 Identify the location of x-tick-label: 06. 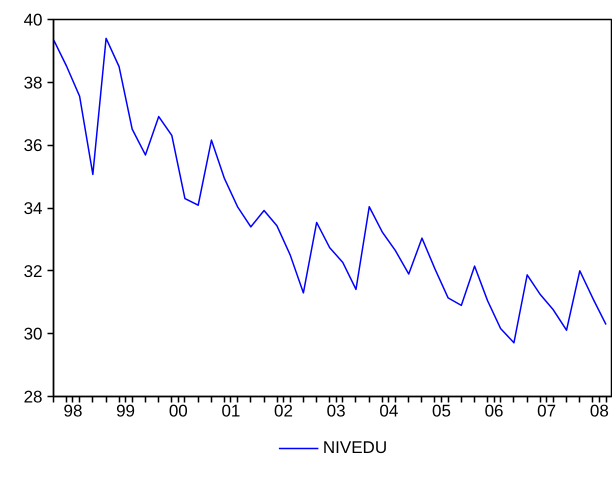
(494, 411).